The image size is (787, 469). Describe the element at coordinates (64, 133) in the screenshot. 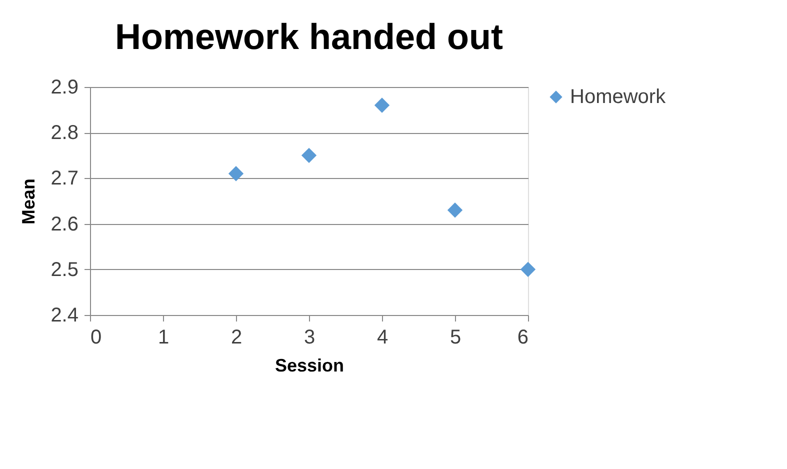

I see `y-tick-label: 2.8` at that location.